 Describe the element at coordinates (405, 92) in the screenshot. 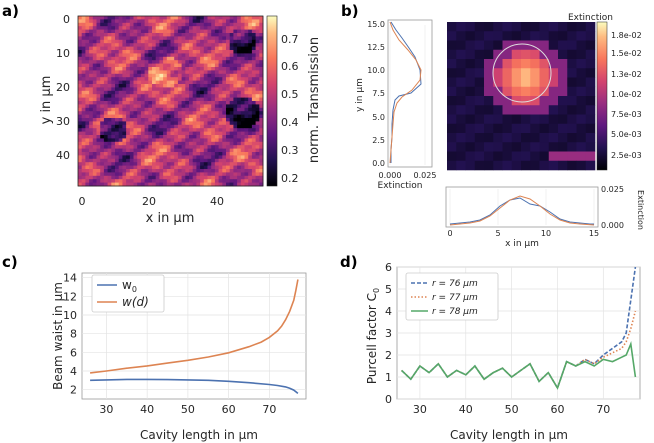

I see `panel-b-yprofile-fit` at that location.